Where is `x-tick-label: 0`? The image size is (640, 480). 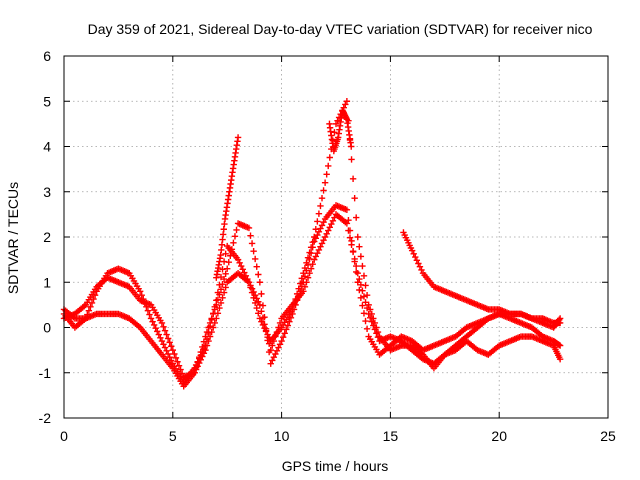 x-tick-label: 0 is located at coordinates (64, 436).